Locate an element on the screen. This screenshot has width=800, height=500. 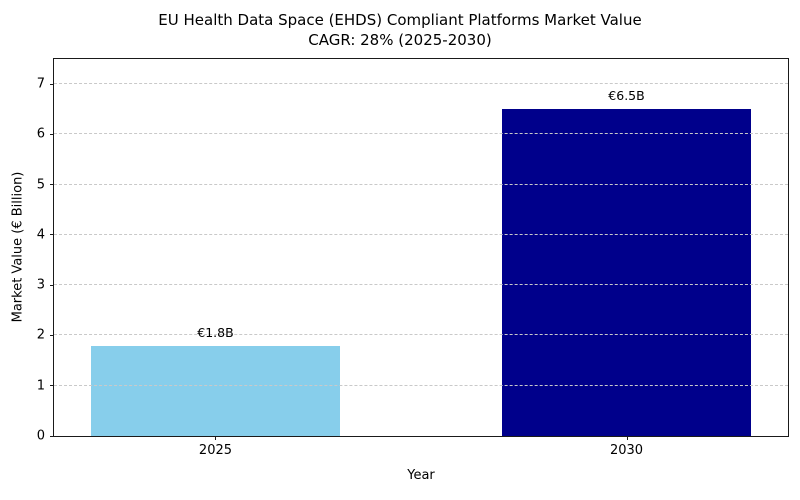
chart-subtitle: CAGR: 28% (2025-2030) is located at coordinates (400, 40).